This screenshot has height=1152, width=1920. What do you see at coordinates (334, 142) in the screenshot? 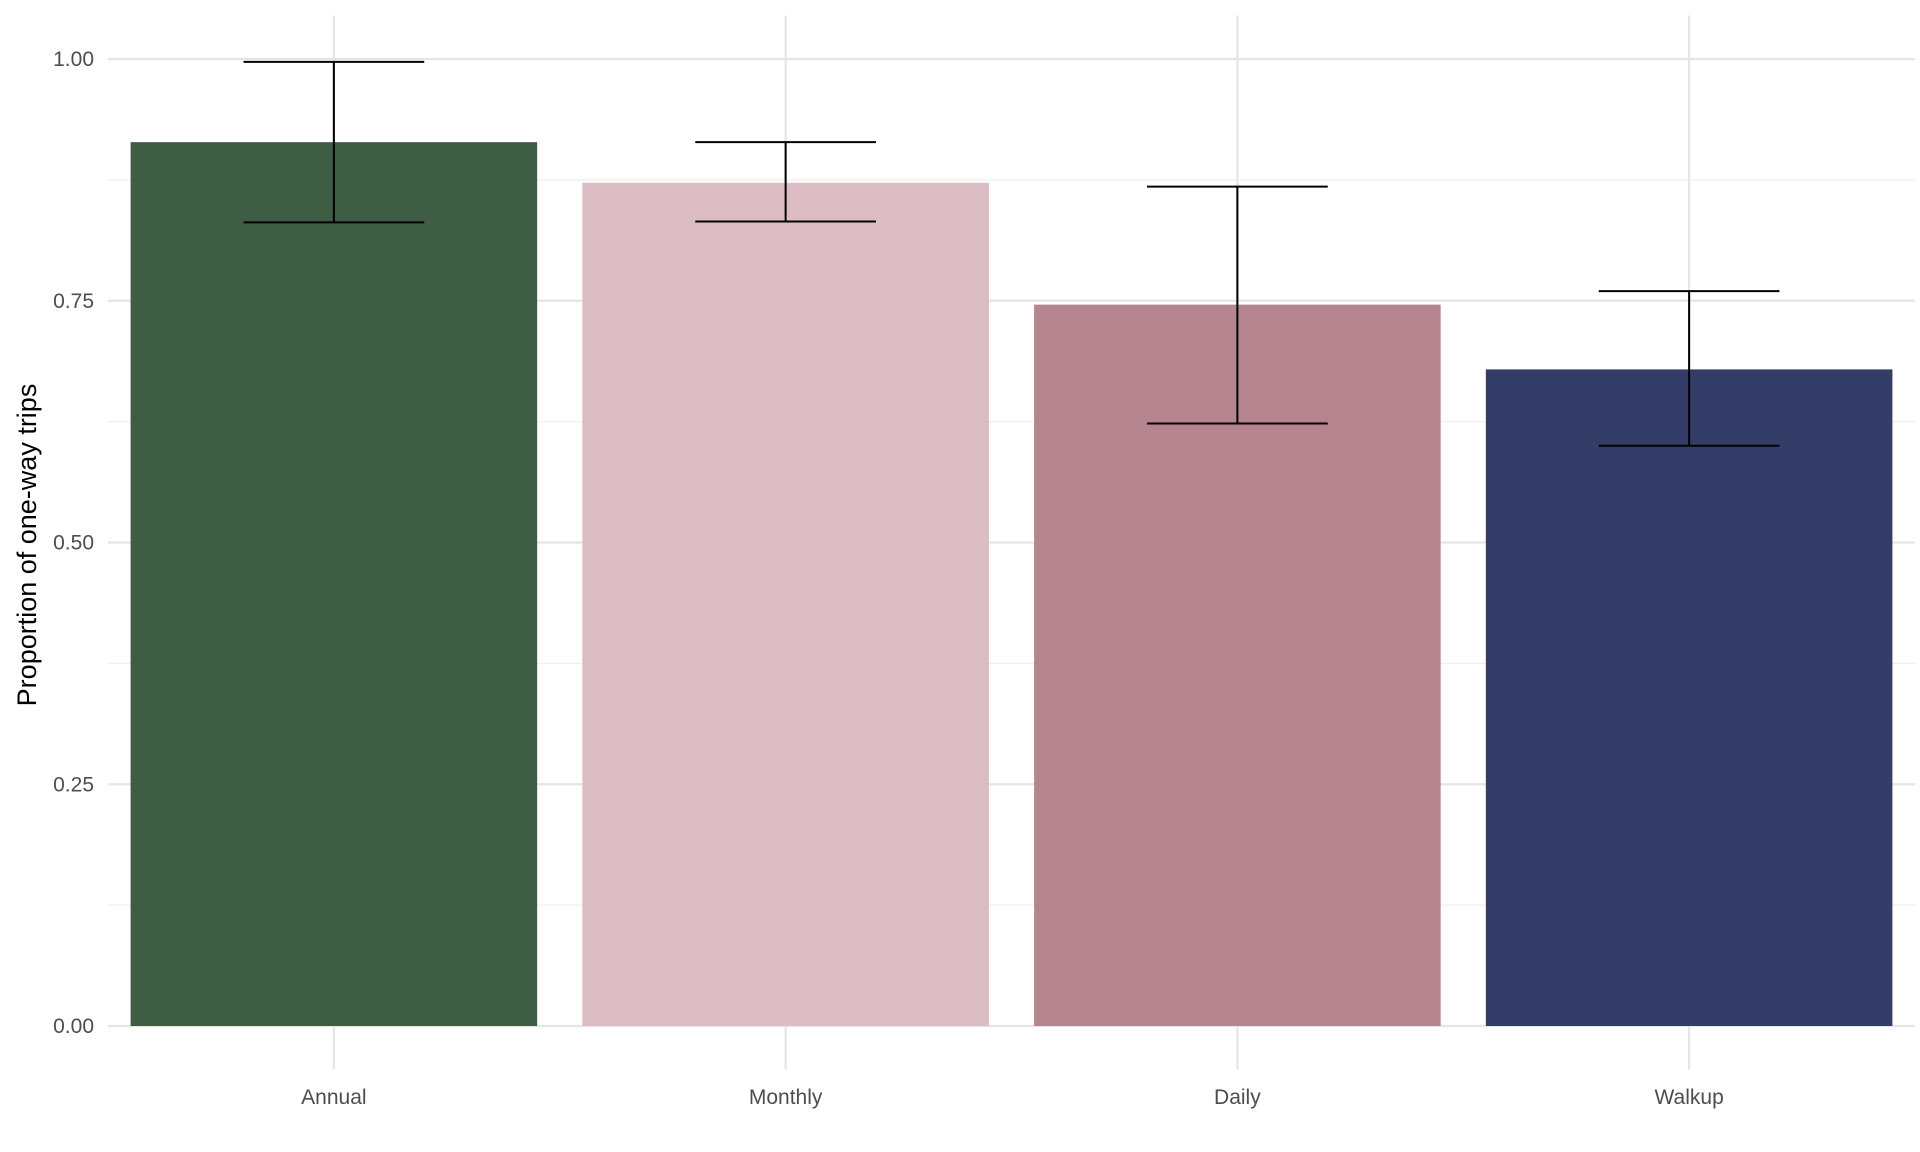
I see `error-bar-annual` at bounding box center [334, 142].